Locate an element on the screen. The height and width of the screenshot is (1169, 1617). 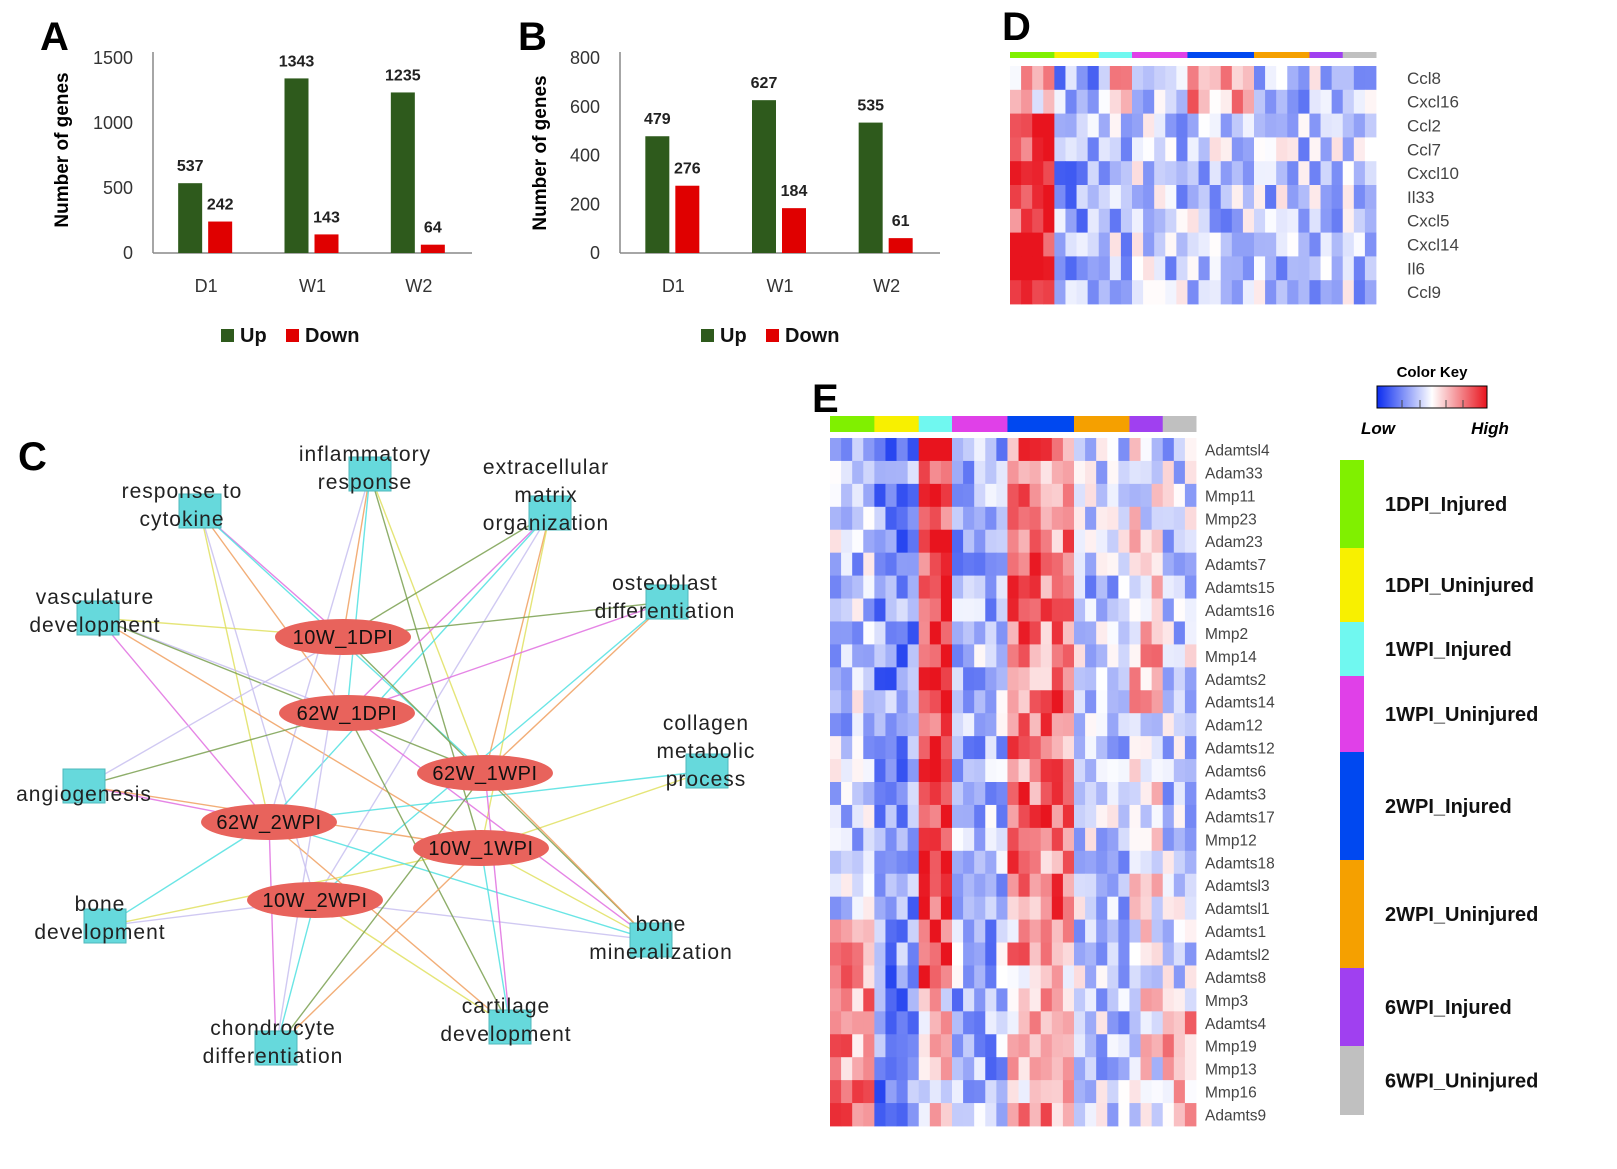
term-label-ecm: matrix is located at coordinates (545, 495).